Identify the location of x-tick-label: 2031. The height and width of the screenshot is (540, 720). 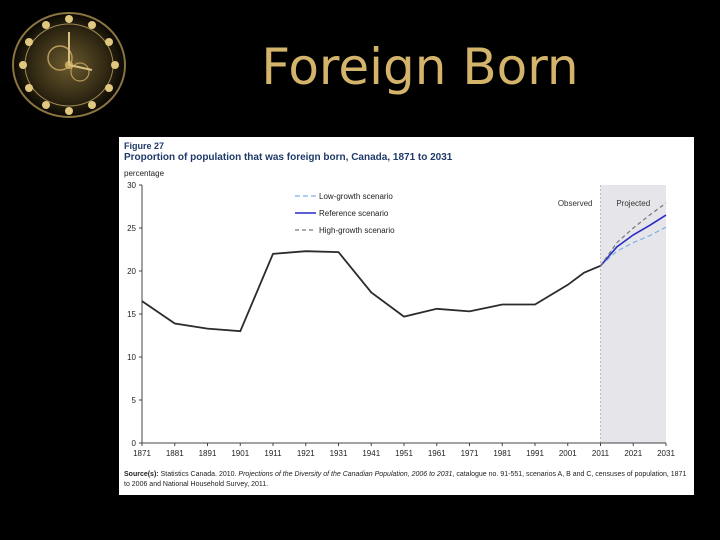
(666, 453).